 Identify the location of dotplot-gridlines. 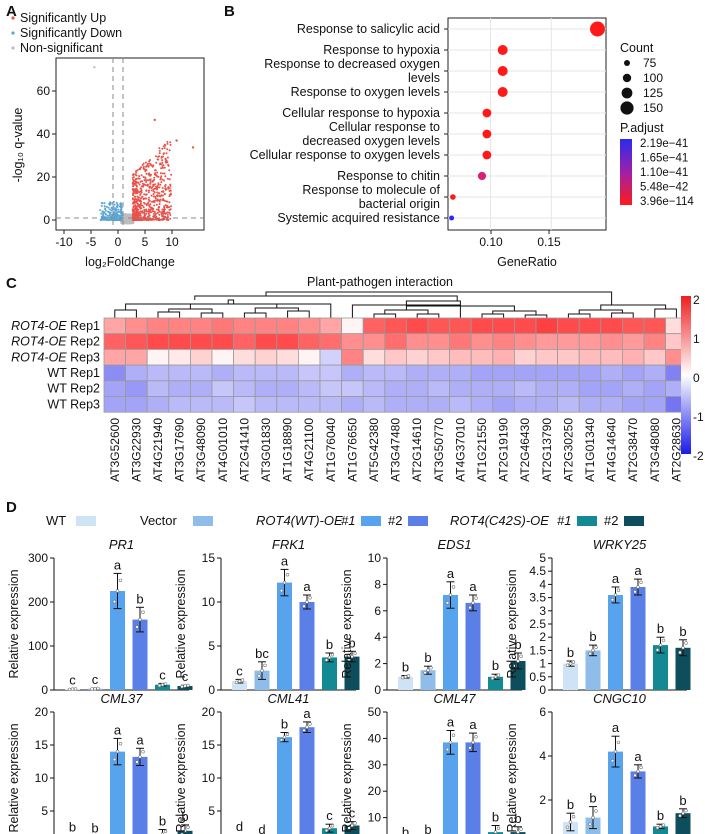
(527, 124).